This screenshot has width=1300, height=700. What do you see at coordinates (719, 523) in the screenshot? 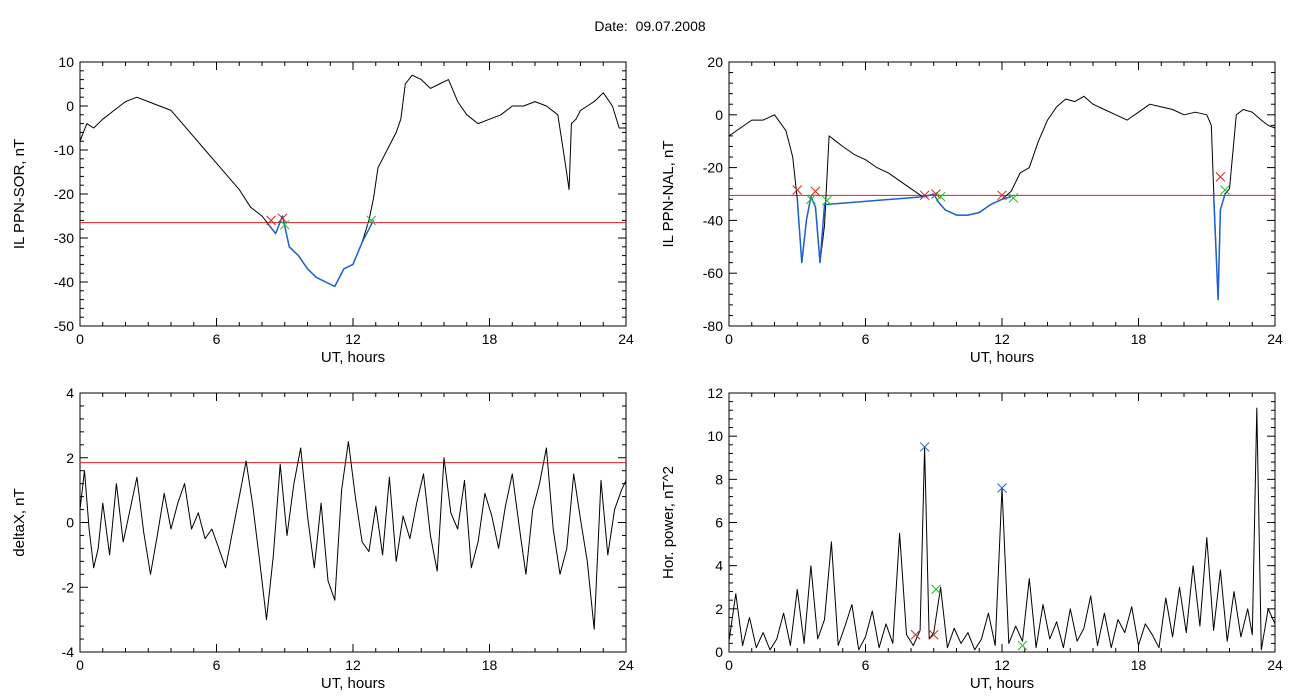
I see `y-tick-label: 6` at bounding box center [719, 523].